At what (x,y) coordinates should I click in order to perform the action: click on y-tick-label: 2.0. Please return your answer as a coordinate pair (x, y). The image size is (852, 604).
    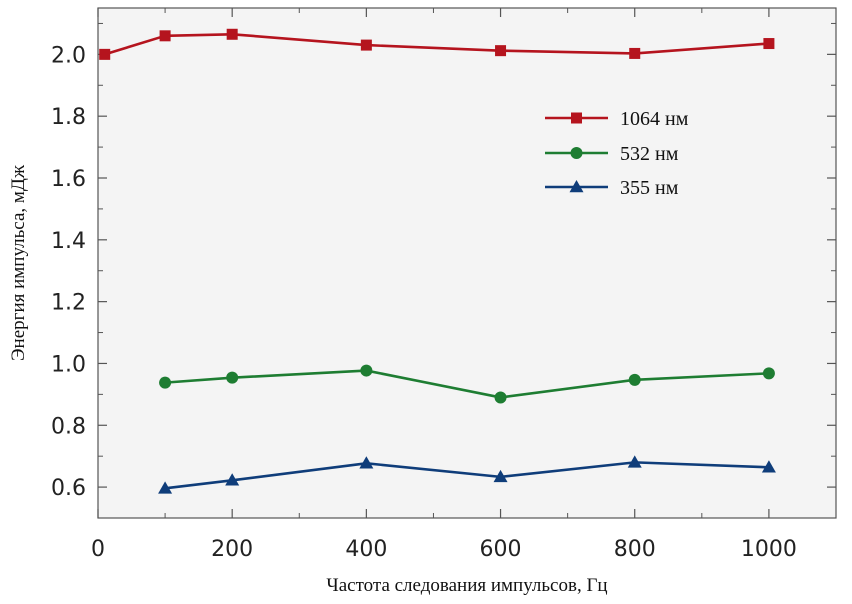
    Looking at the image, I should click on (68, 55).